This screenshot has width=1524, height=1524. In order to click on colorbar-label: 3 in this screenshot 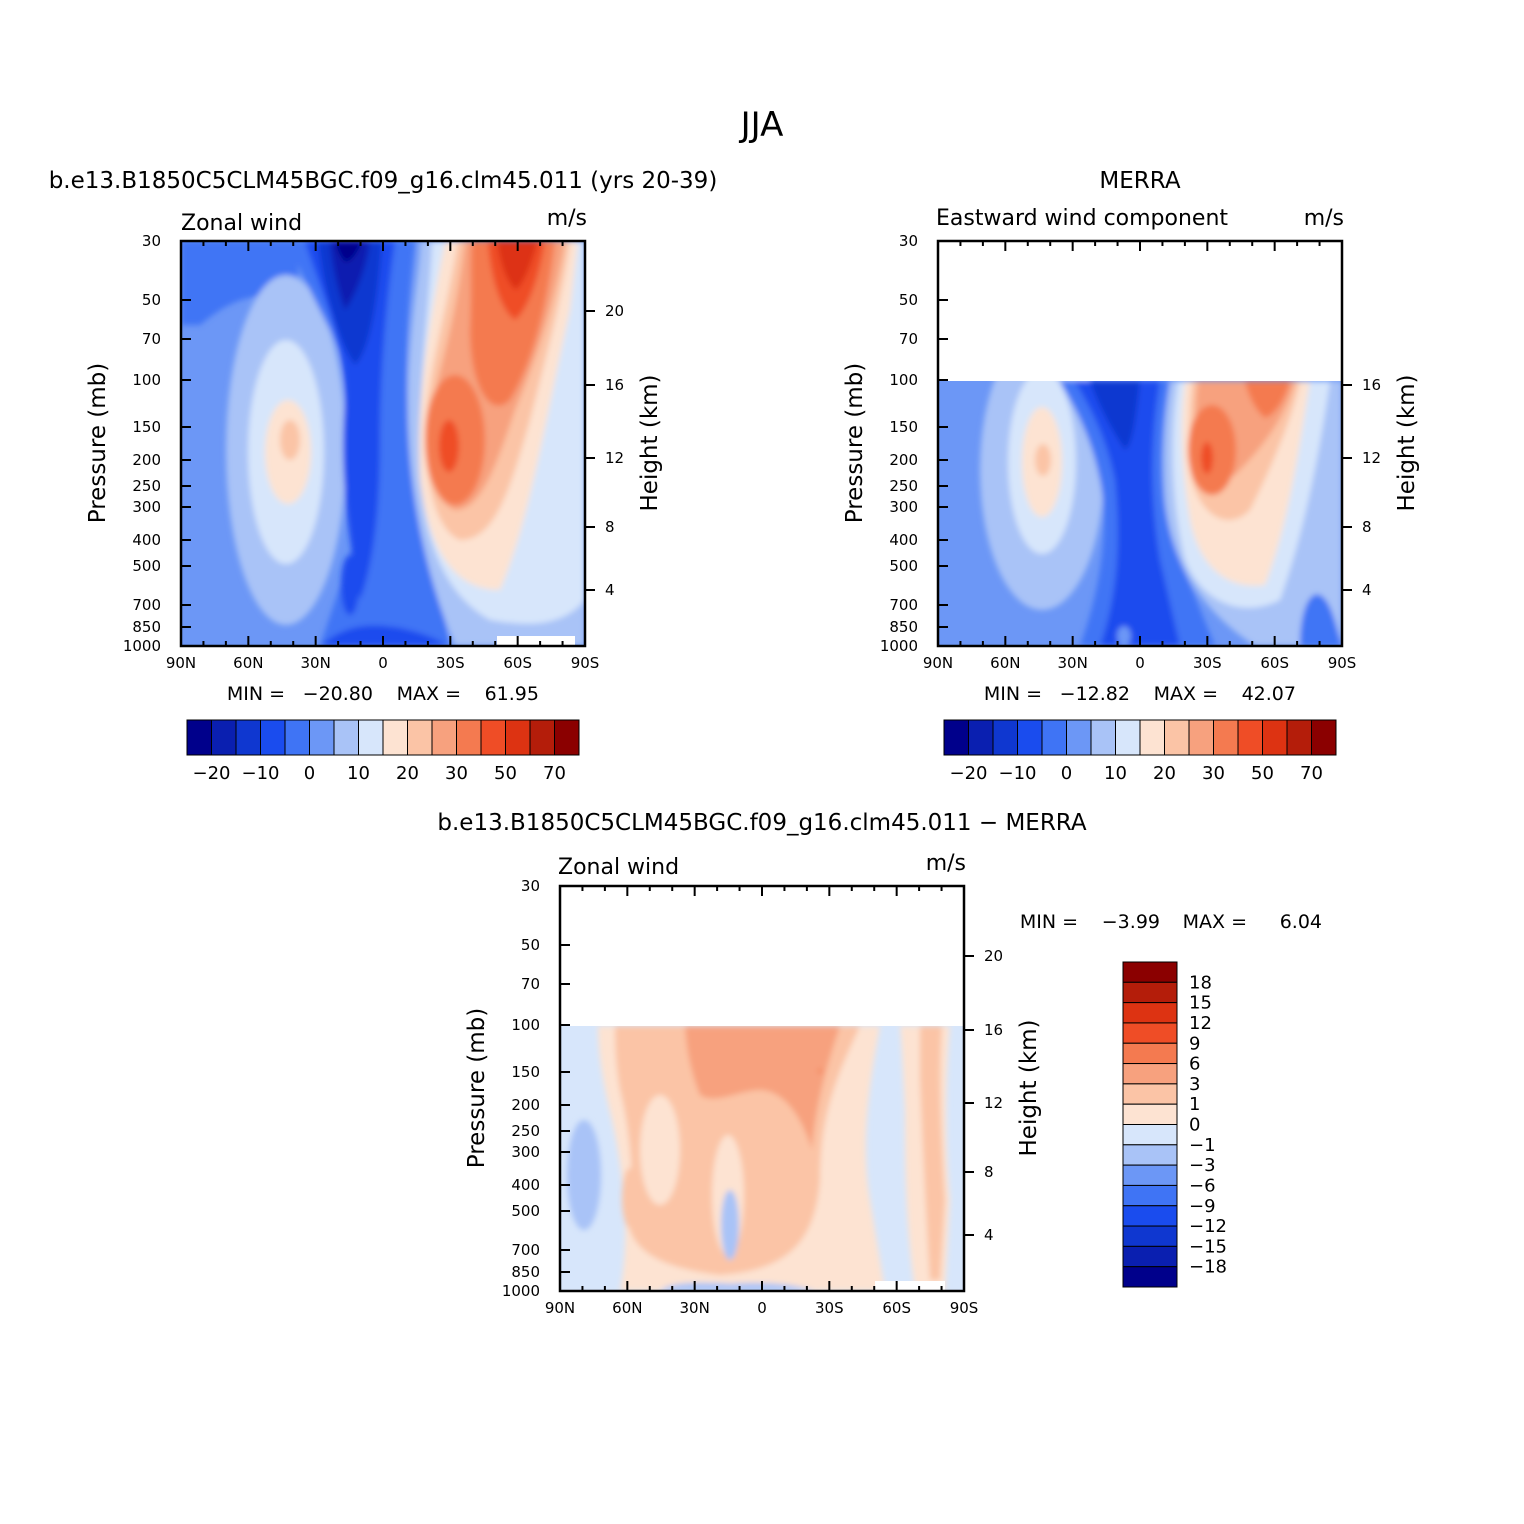, I will do `click(1194, 1084)`.